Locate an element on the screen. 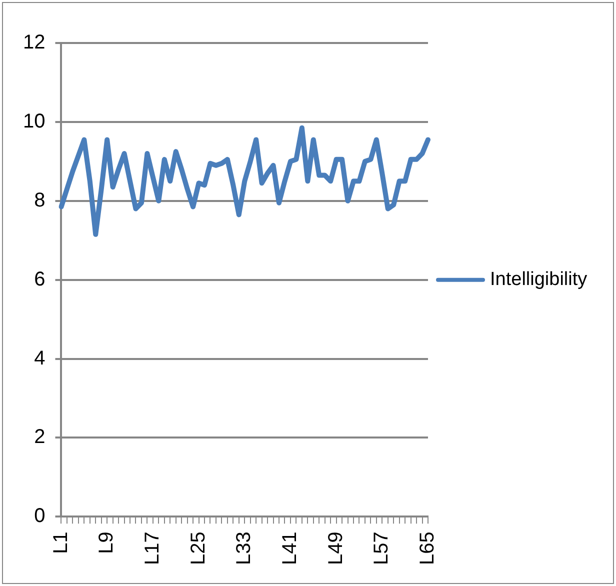 This screenshot has height=586, width=616. y-tick-label: 4 is located at coordinates (40, 358).